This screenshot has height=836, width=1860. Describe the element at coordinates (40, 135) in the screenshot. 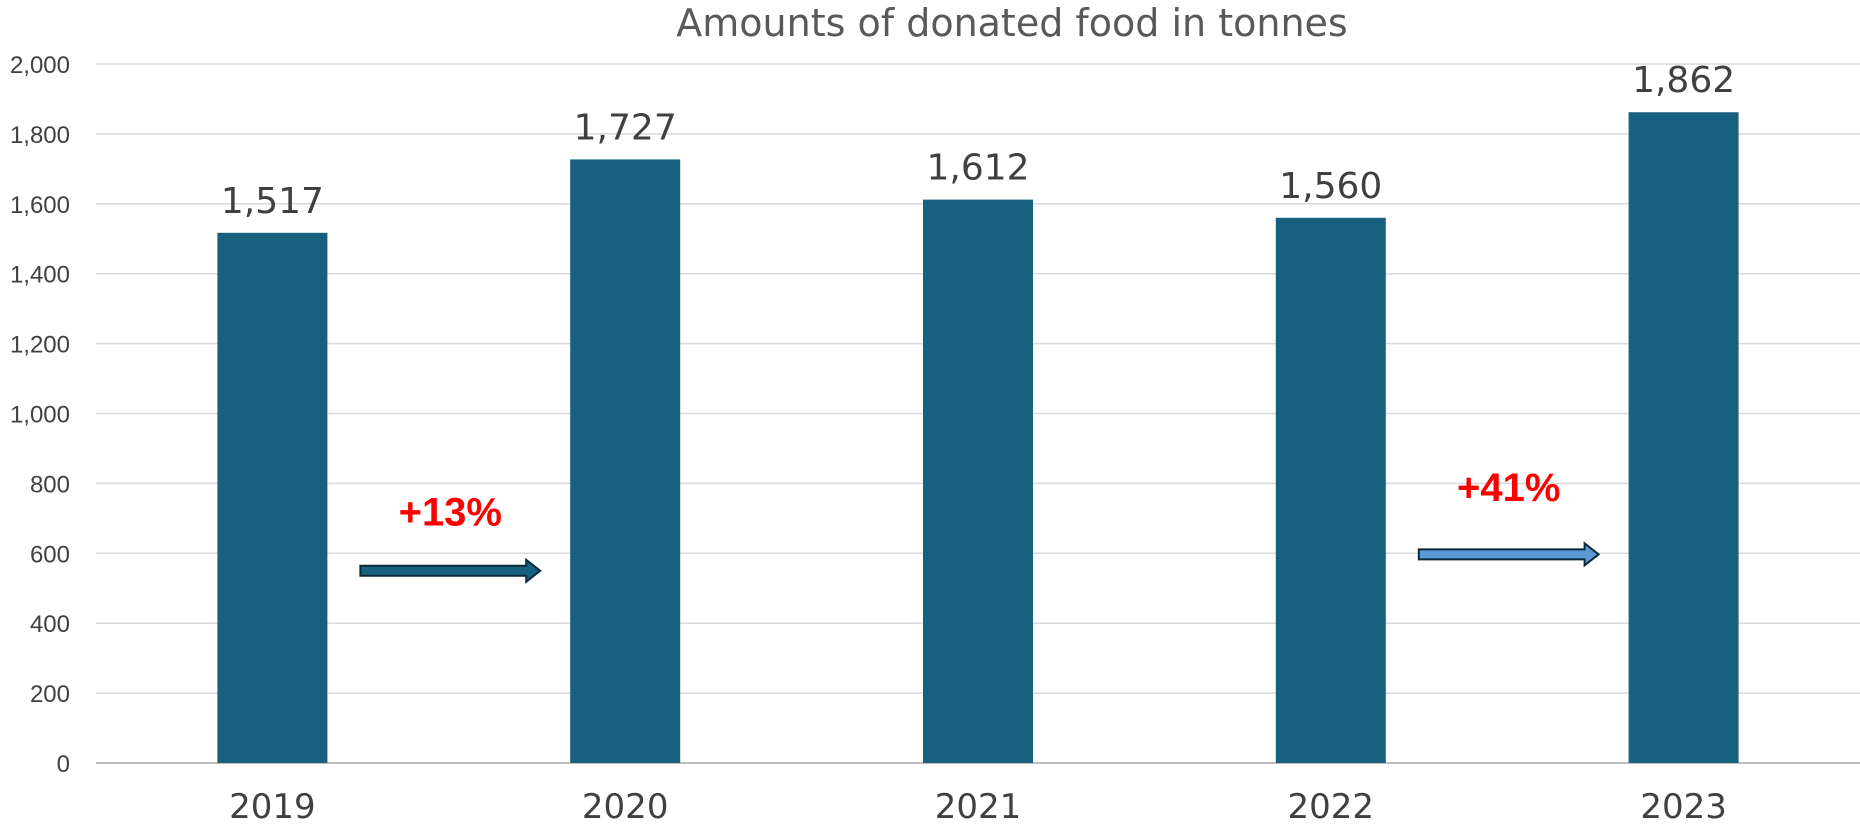

I see `y-tick-label: 1,800` at that location.